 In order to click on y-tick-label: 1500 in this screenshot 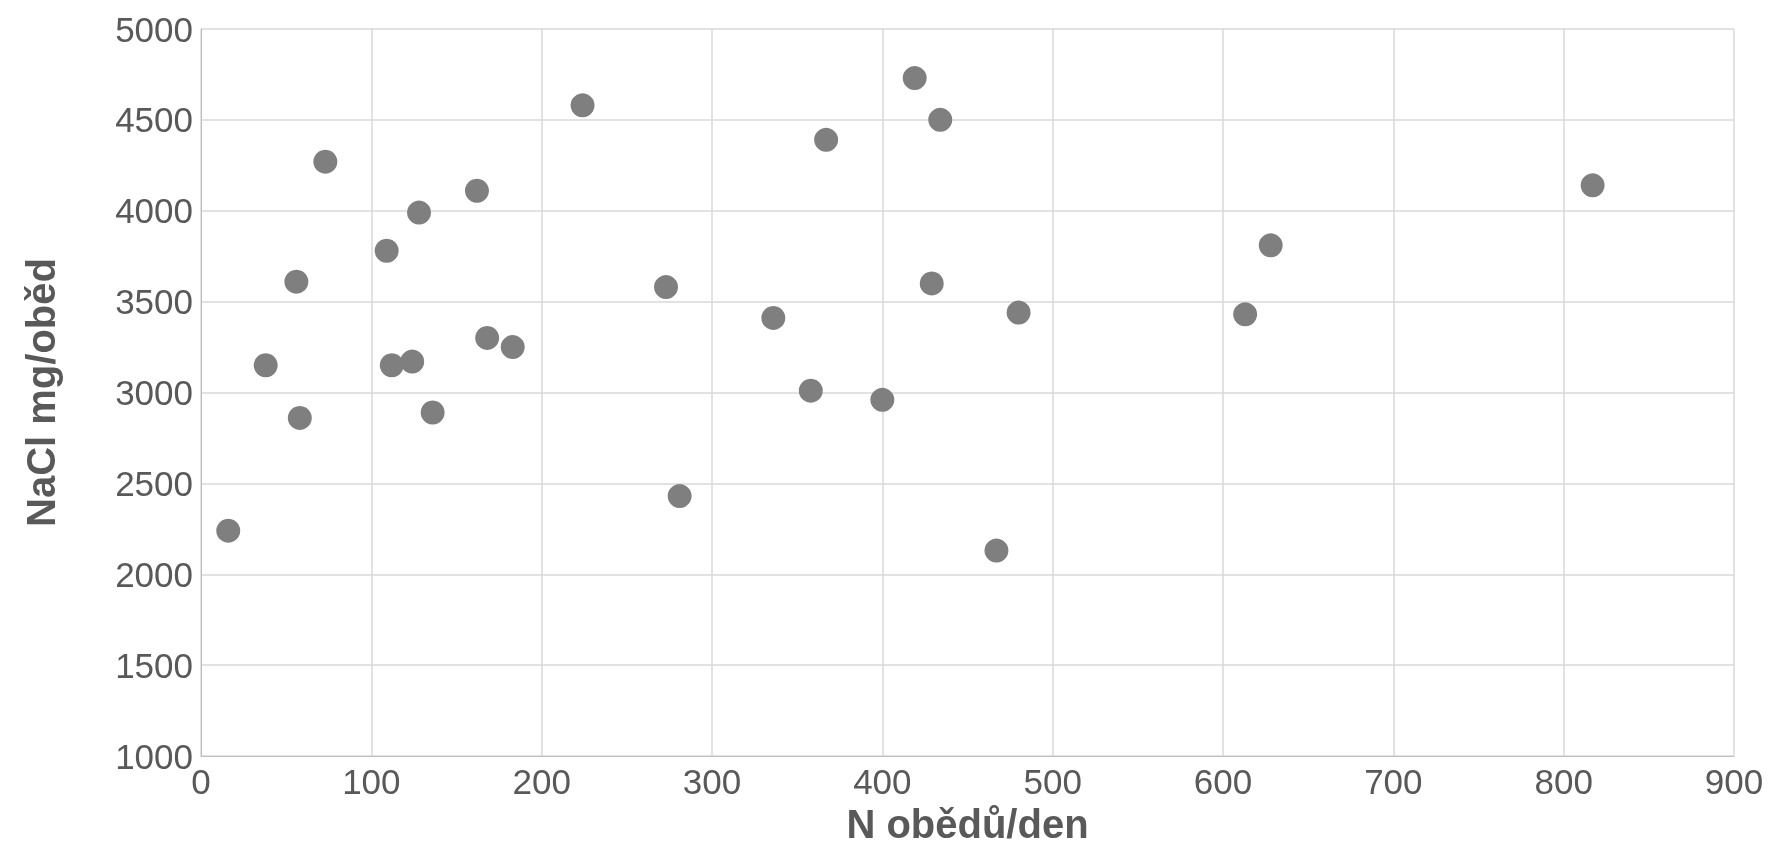, I will do `click(154, 665)`.